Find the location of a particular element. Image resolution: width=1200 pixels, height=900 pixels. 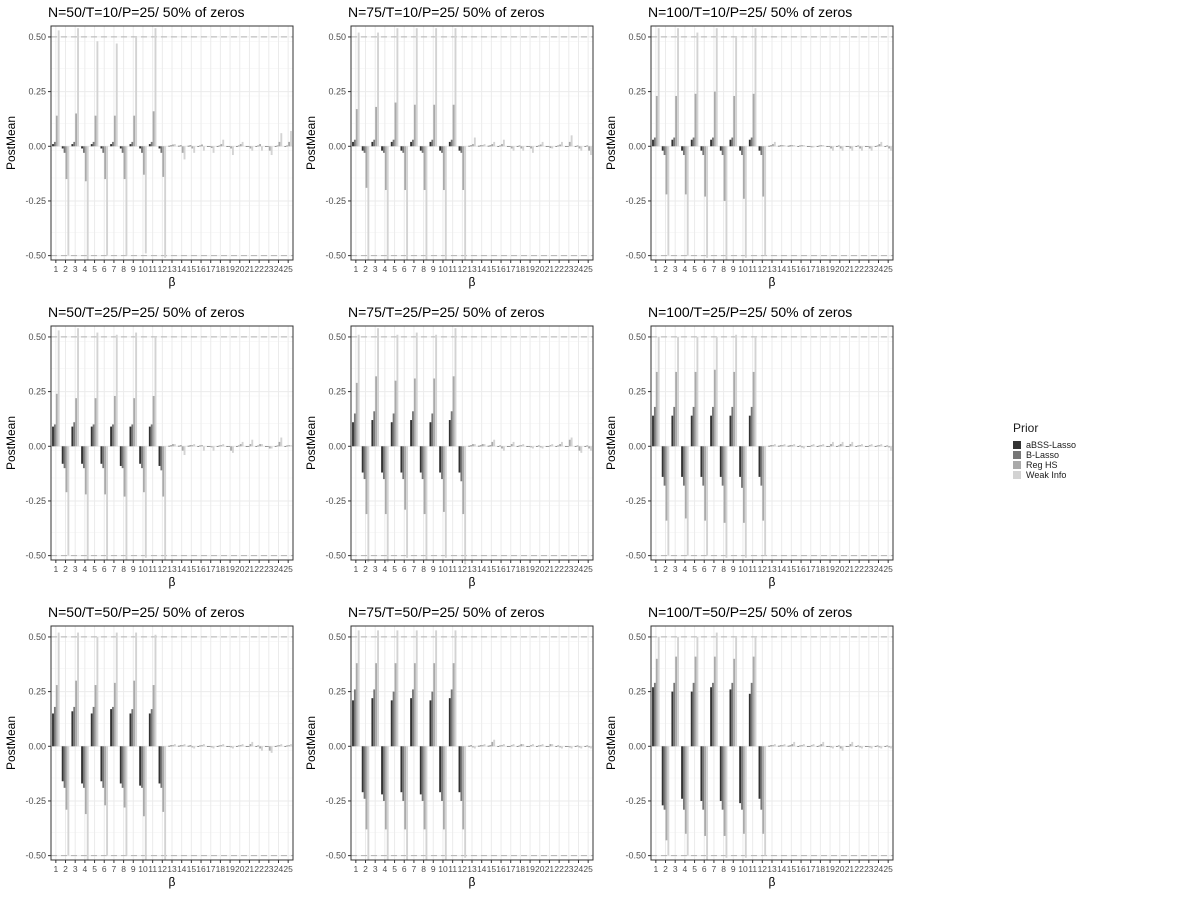

y-tick-label: -0.50 is located at coordinates (635, 256).